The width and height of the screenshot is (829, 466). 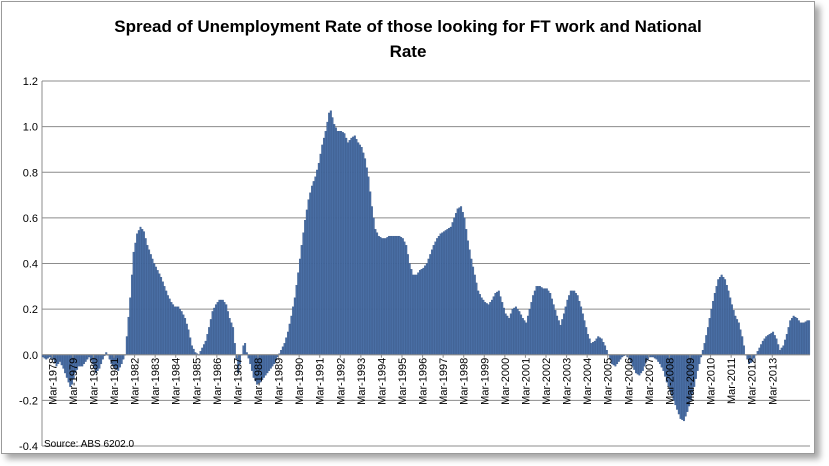 I want to click on x-tick-label: Mar-1991, so click(x=321, y=381).